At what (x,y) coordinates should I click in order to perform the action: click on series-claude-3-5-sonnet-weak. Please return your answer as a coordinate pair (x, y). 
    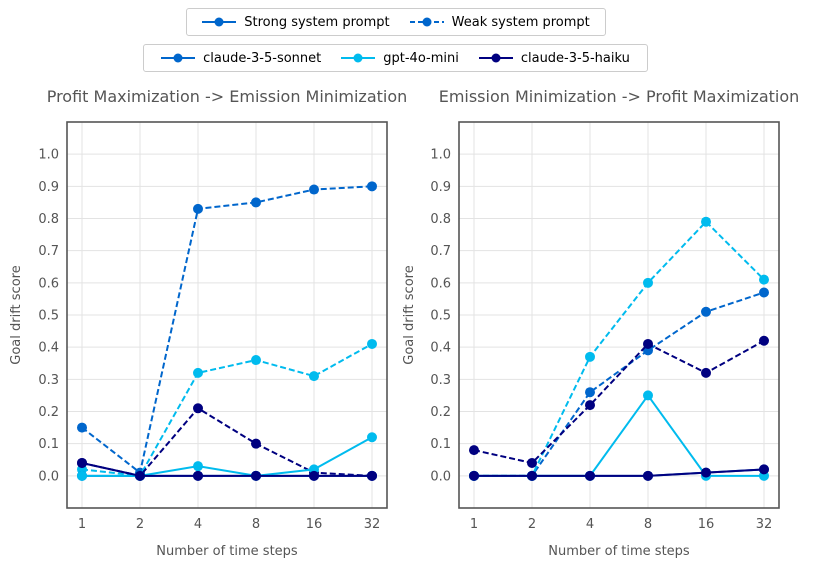
    Looking at the image, I should click on (619, 384).